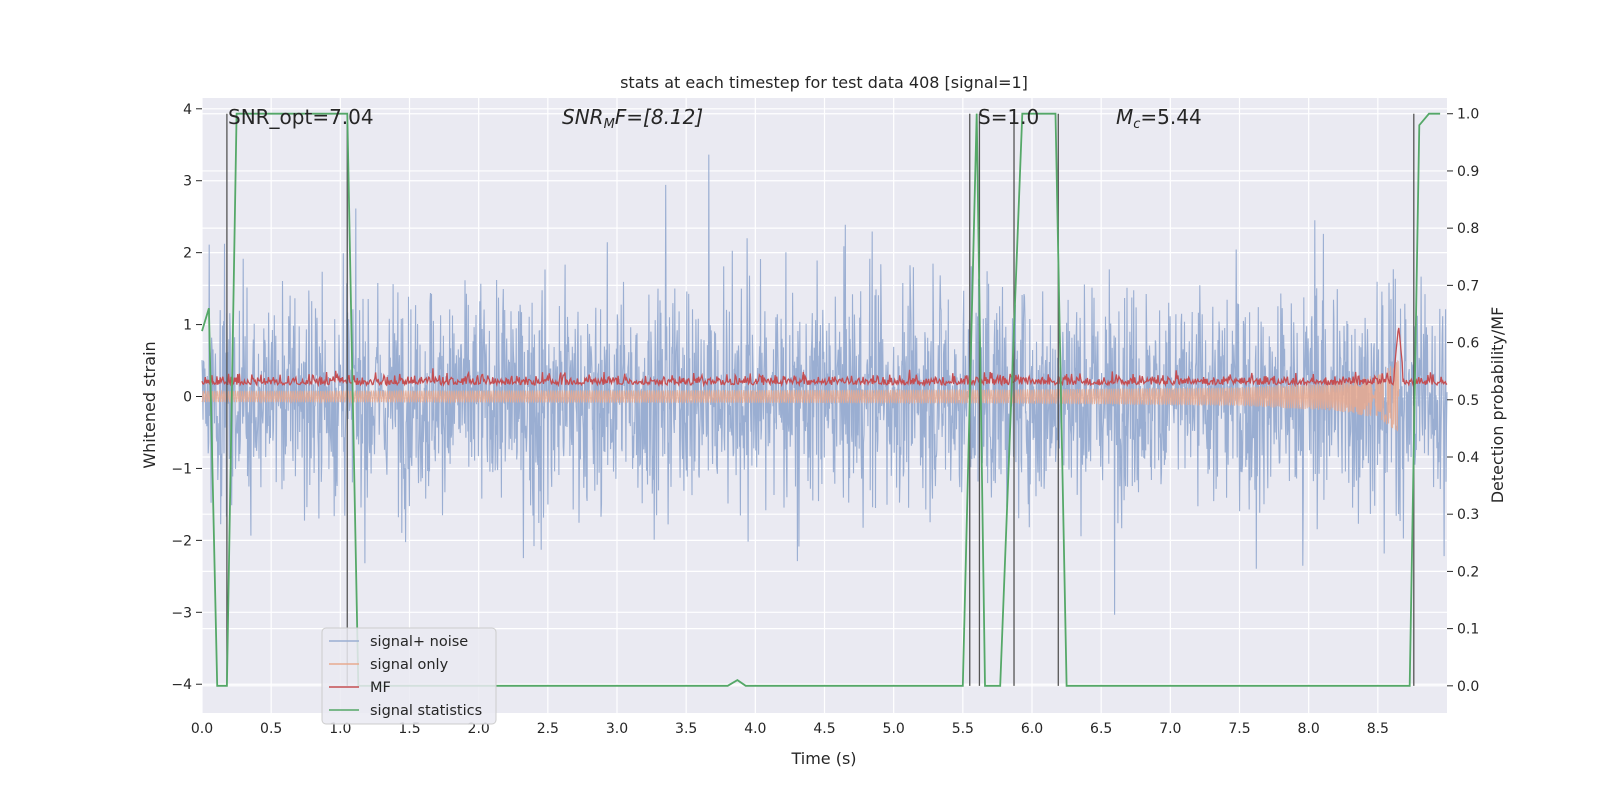 Image resolution: width=1600 pixels, height=800 pixels. Describe the element at coordinates (609, 124) in the screenshot. I see `annotation-snr-mf-sub: M` at that location.